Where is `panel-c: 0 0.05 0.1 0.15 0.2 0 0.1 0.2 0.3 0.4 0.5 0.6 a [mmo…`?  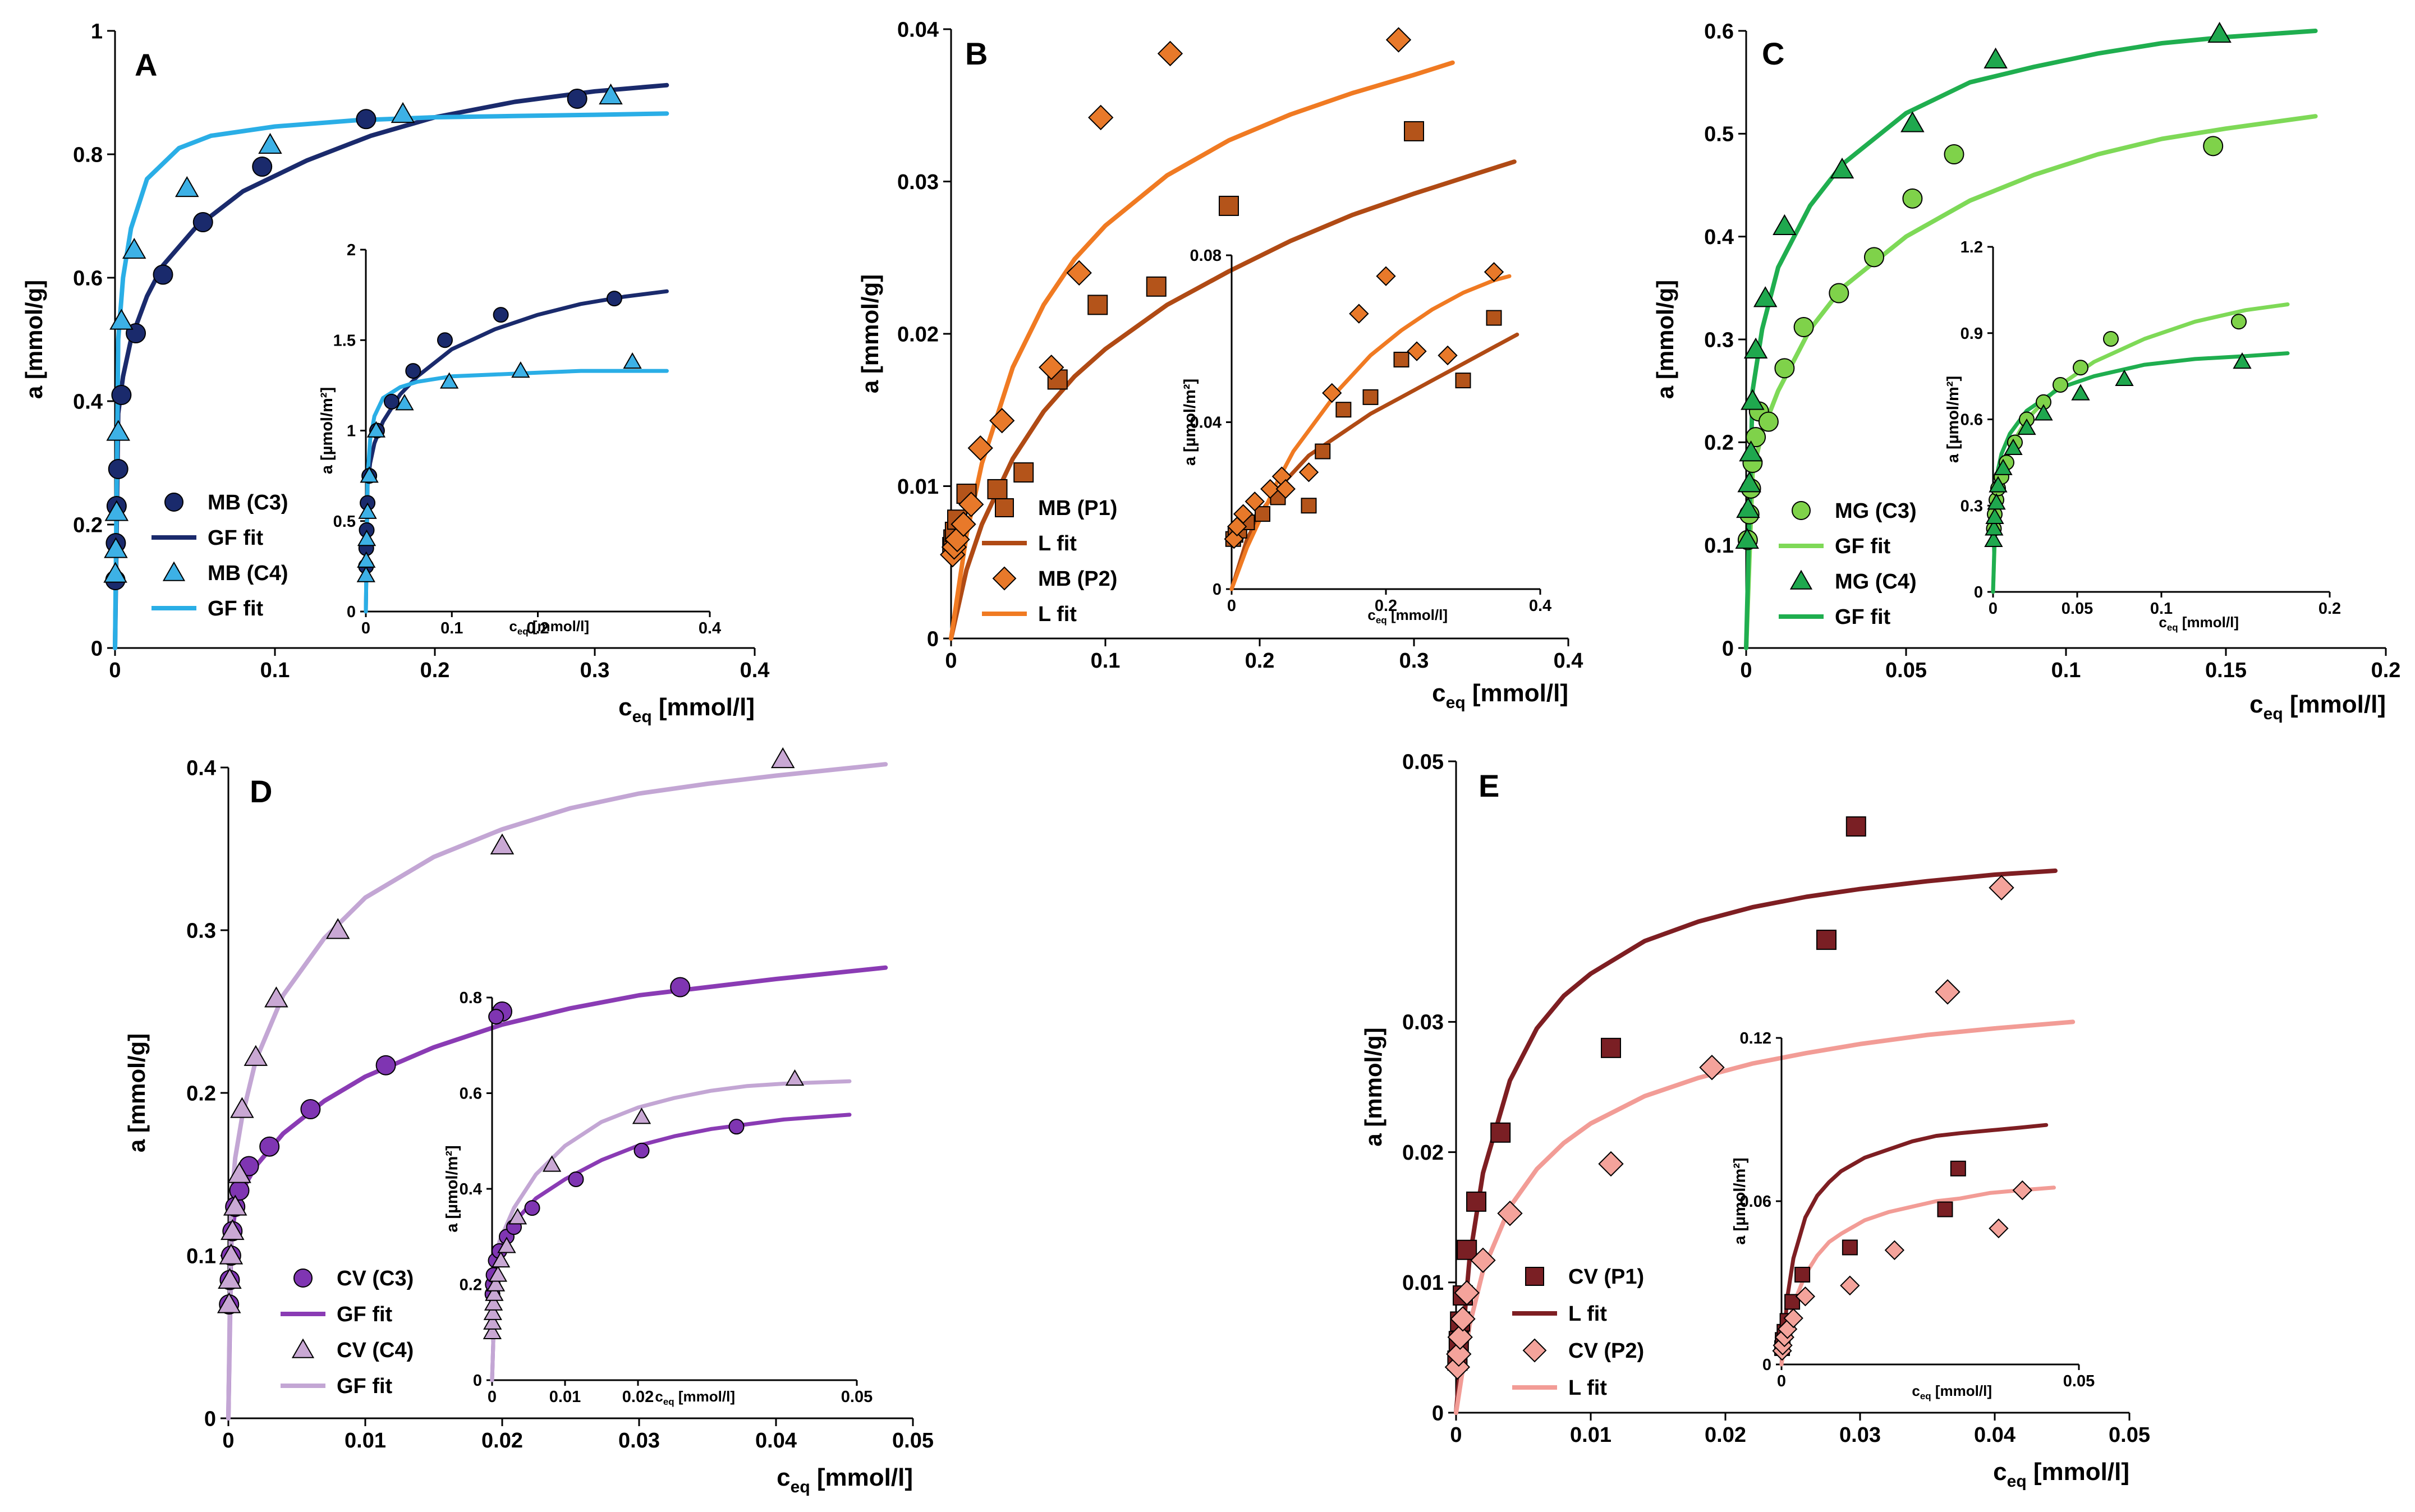 panel-c: 0 0.05 0.1 0.15 0.2 0 0.1 0.2 0.3 0.4 0.5 0.6 a [mmo… is located at coordinates (2026, 371).